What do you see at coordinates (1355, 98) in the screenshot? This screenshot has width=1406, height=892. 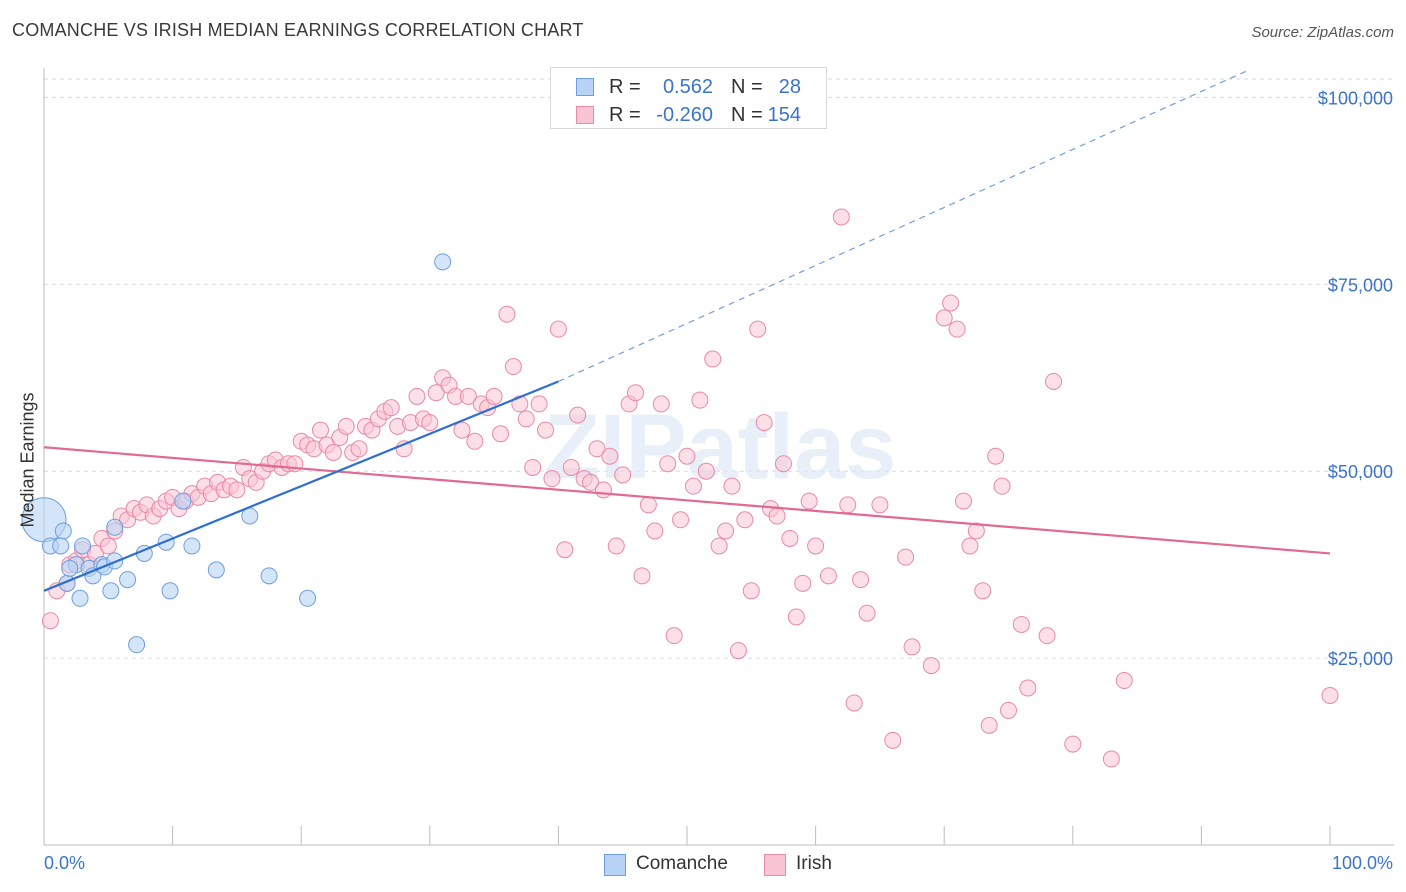 I see `y-tick-label: $100,000` at bounding box center [1355, 98].